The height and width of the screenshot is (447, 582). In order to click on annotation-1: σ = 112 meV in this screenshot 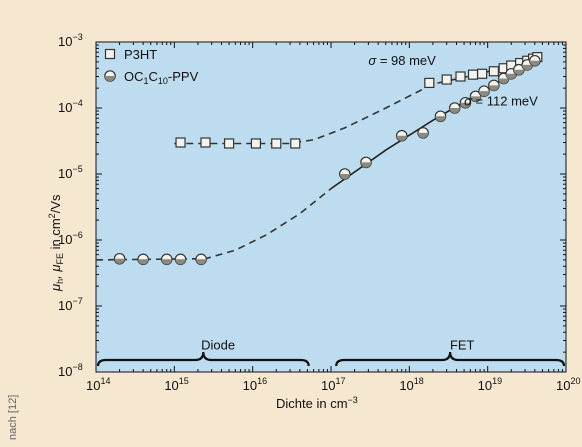, I will do `click(501, 100)`.